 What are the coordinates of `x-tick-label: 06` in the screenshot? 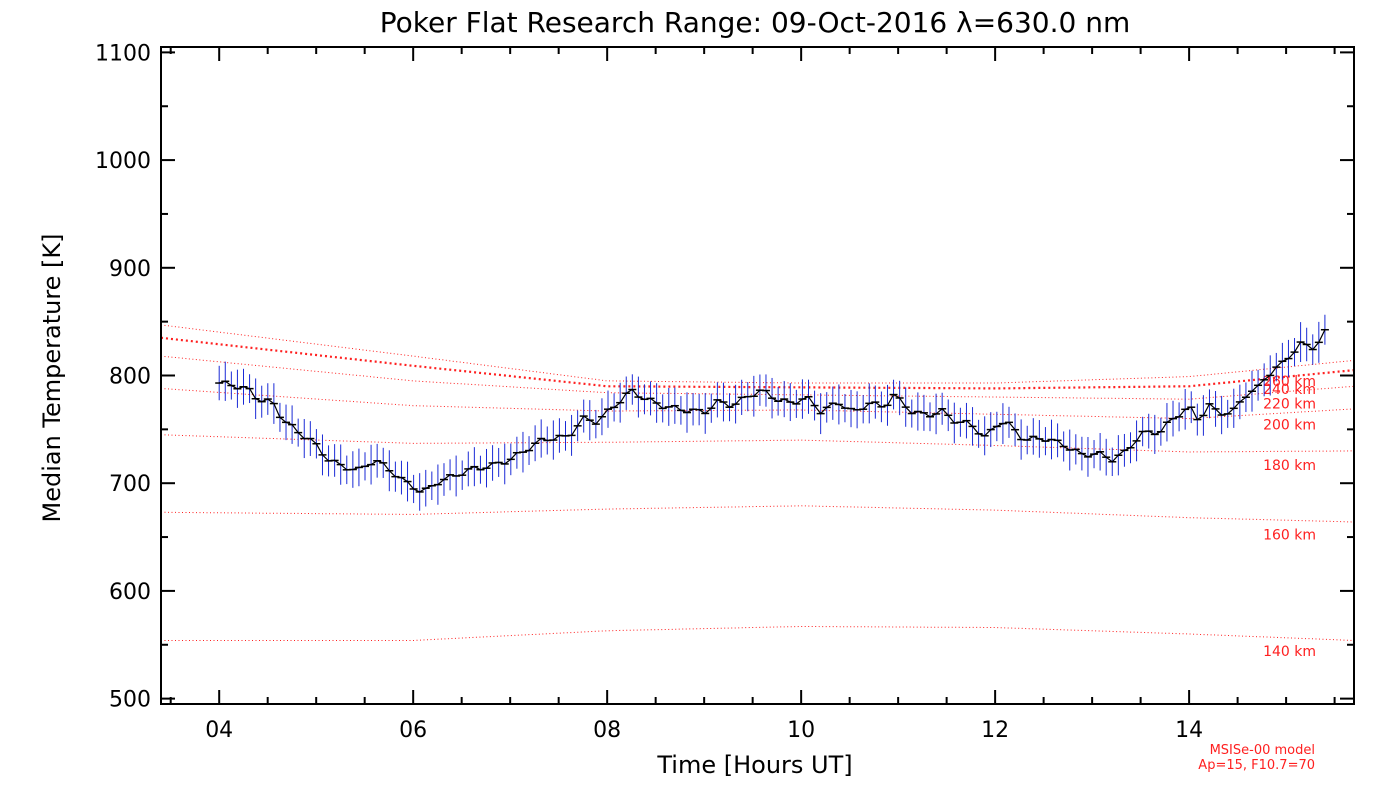 It's located at (413, 730).